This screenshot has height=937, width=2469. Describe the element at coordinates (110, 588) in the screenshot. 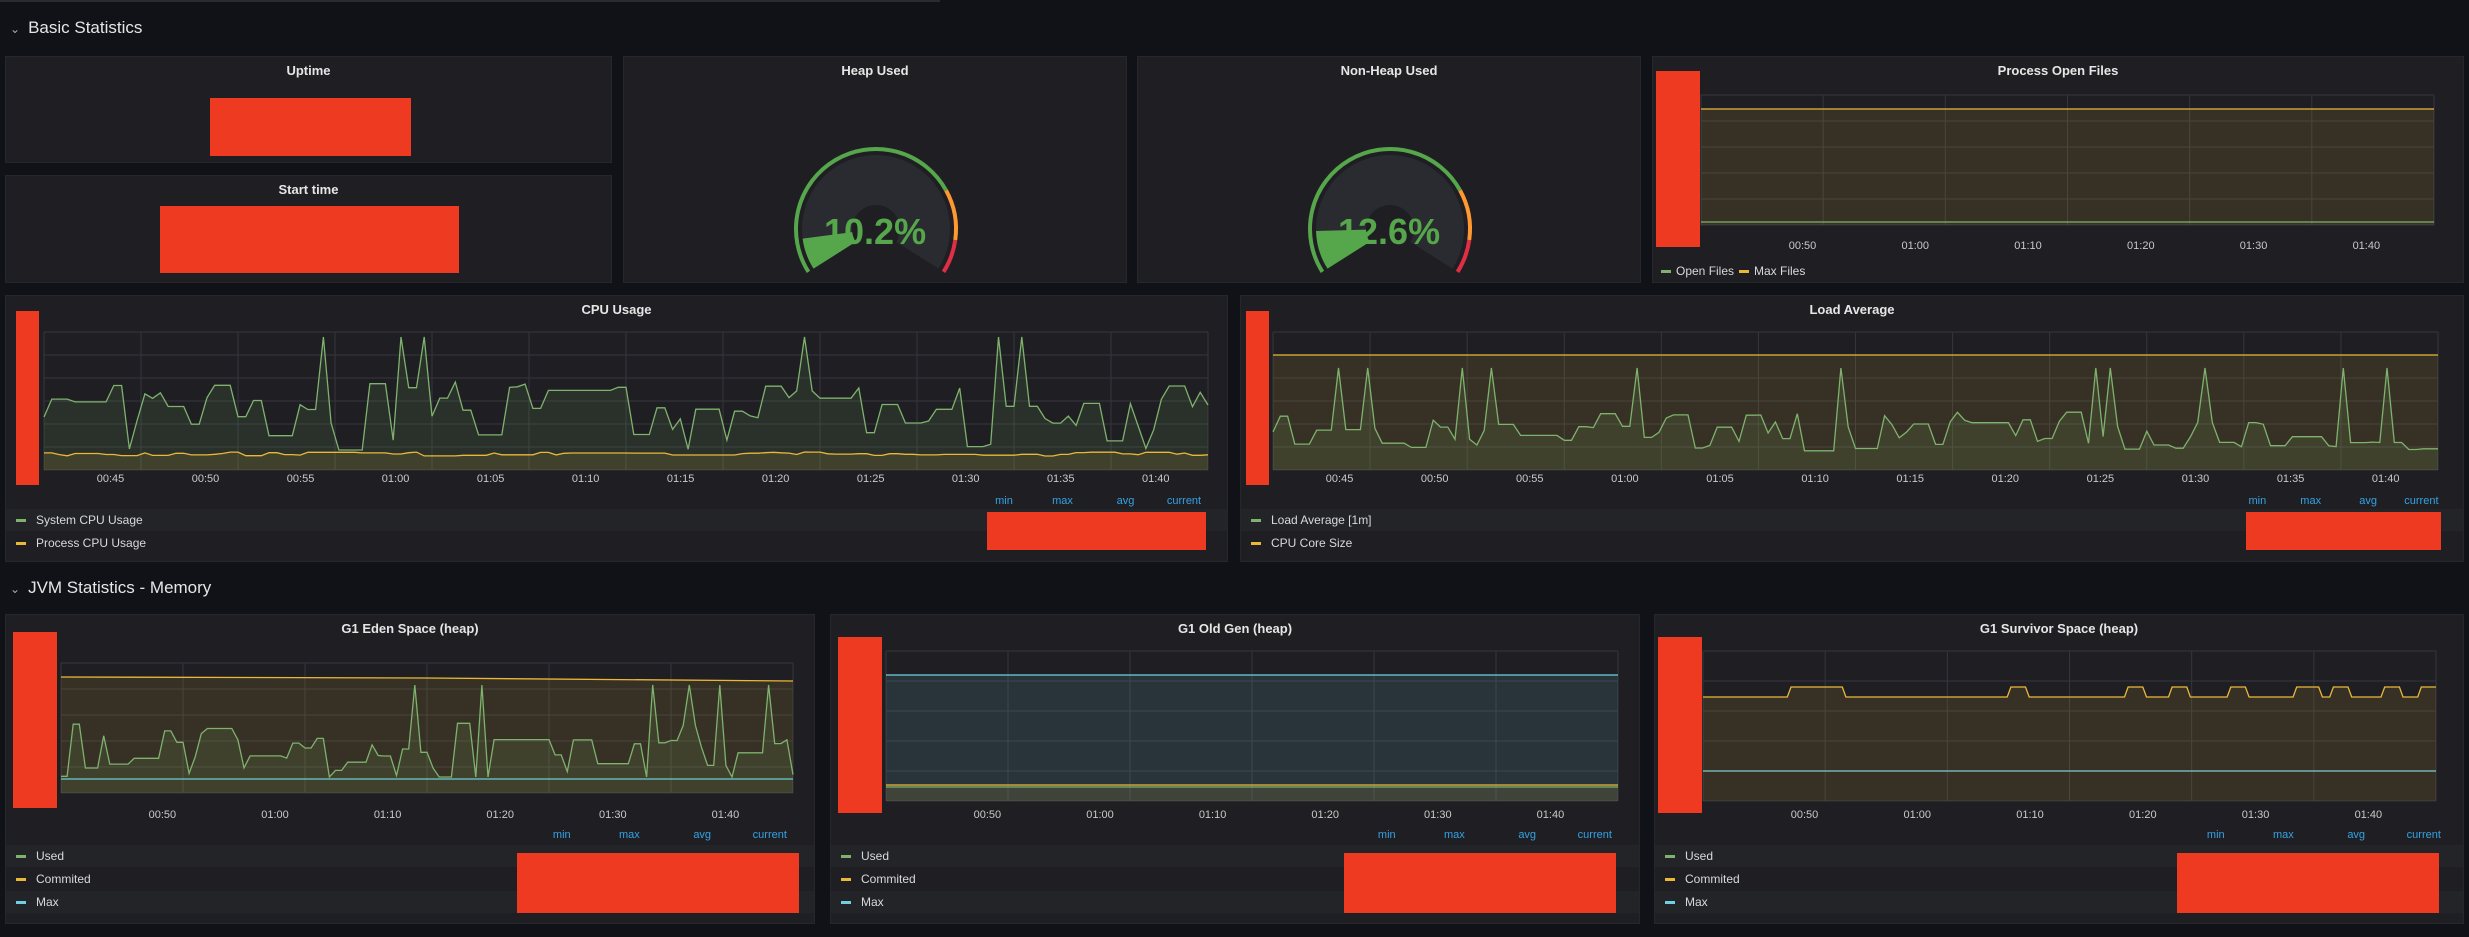

I see `row-jvm-memory: ⌄ JVM Statistics - Memory` at that location.